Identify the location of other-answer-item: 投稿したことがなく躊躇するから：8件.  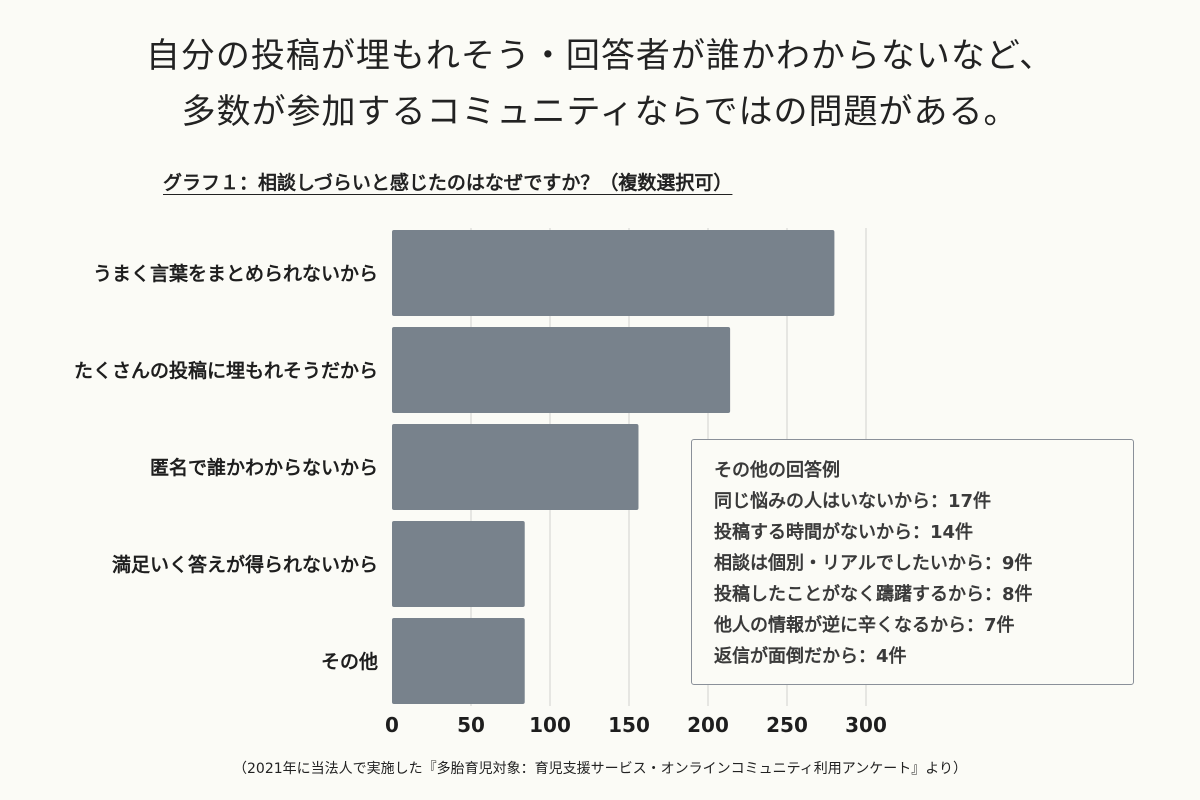
(873, 594).